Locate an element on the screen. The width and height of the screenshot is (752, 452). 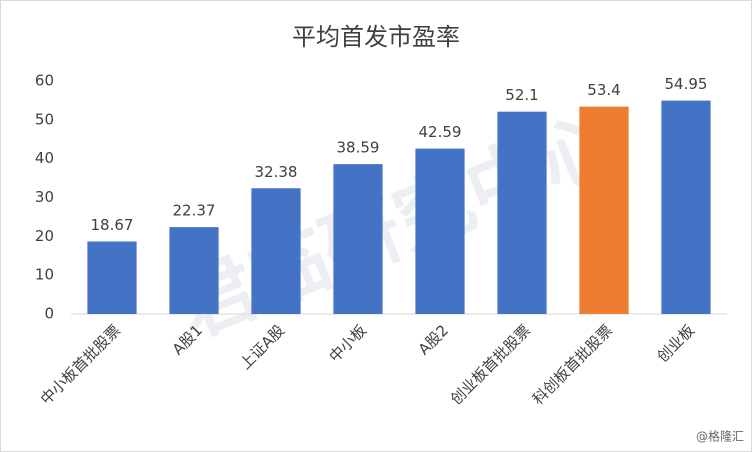
value-label: 18.67 is located at coordinates (112, 225).